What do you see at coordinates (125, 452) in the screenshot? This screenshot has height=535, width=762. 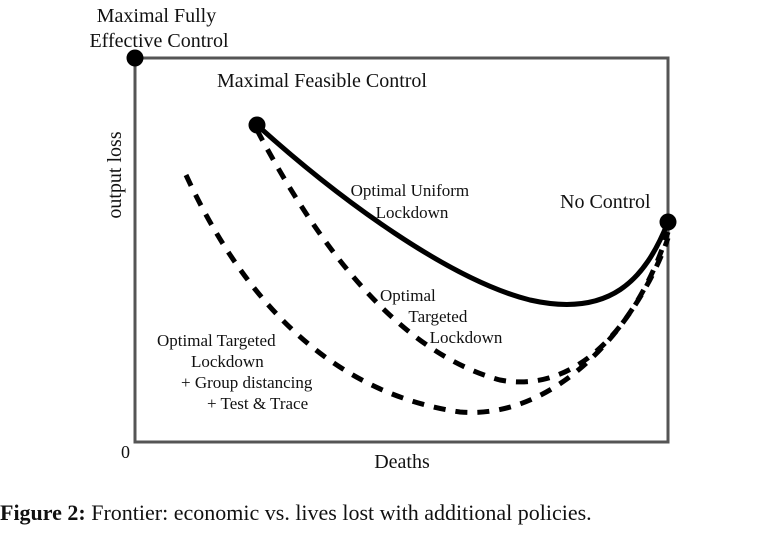 I see `origin-label: 0` at bounding box center [125, 452].